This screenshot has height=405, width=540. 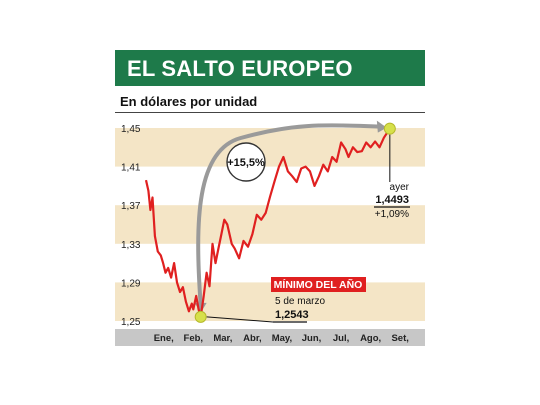 I want to click on last-change: +1,09%, so click(x=392, y=214).